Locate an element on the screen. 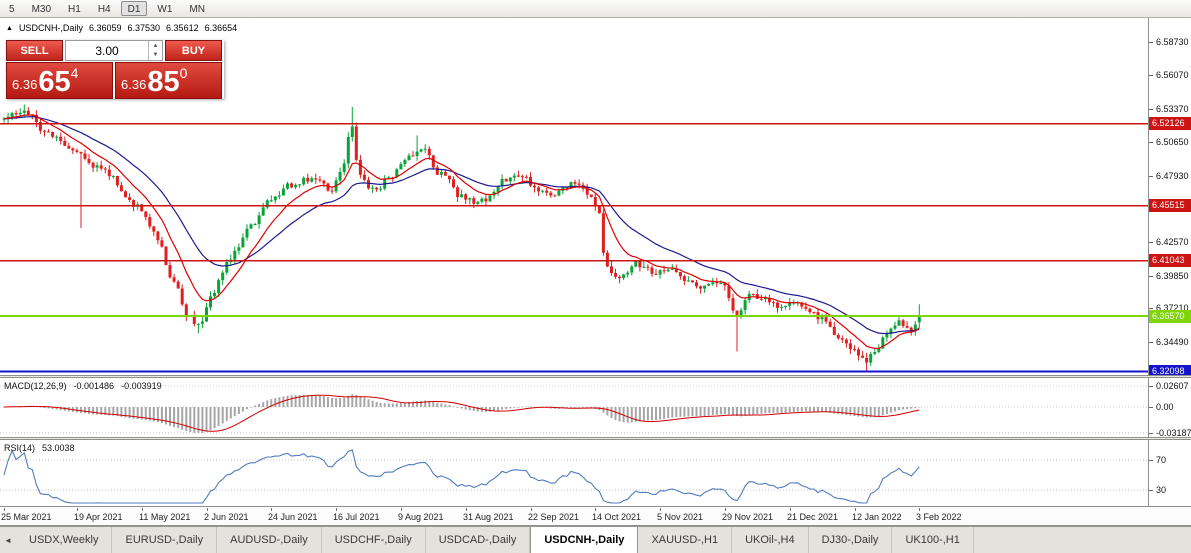 Image resolution: width=1191 pixels, height=553 pixels. macd-panel is located at coordinates (574, 407).